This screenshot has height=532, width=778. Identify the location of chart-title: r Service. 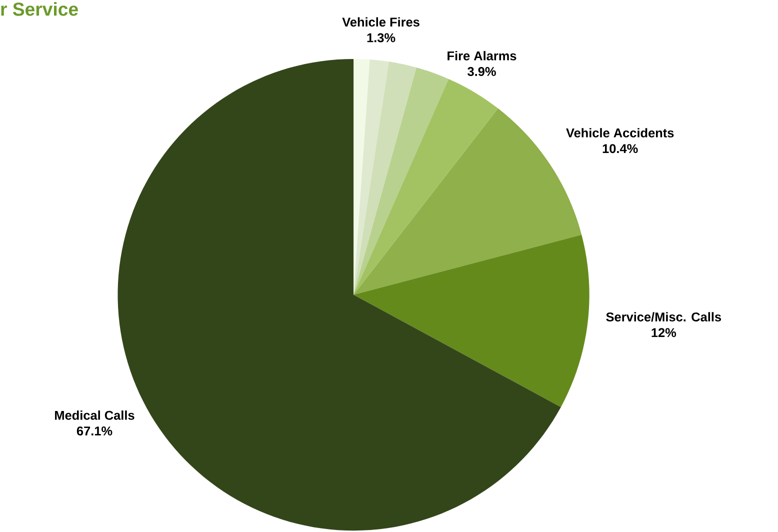
(39, 9).